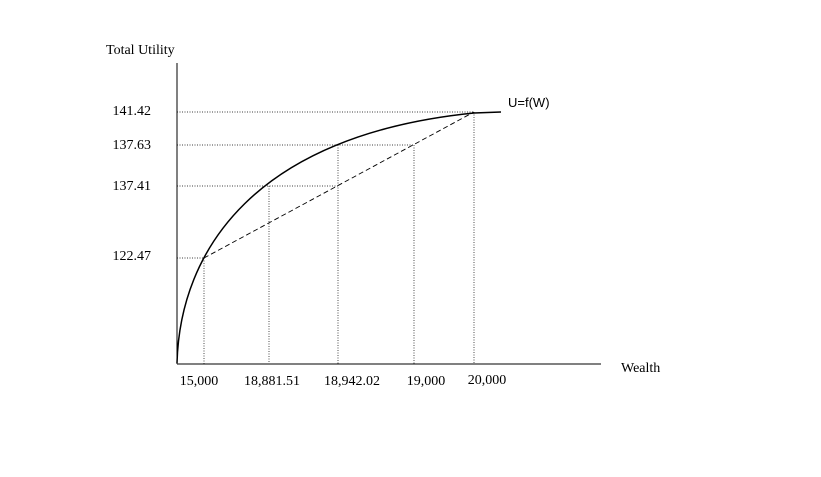 This screenshot has width=821, height=477. I want to click on y-tick-label: 137.63, so click(132, 145).